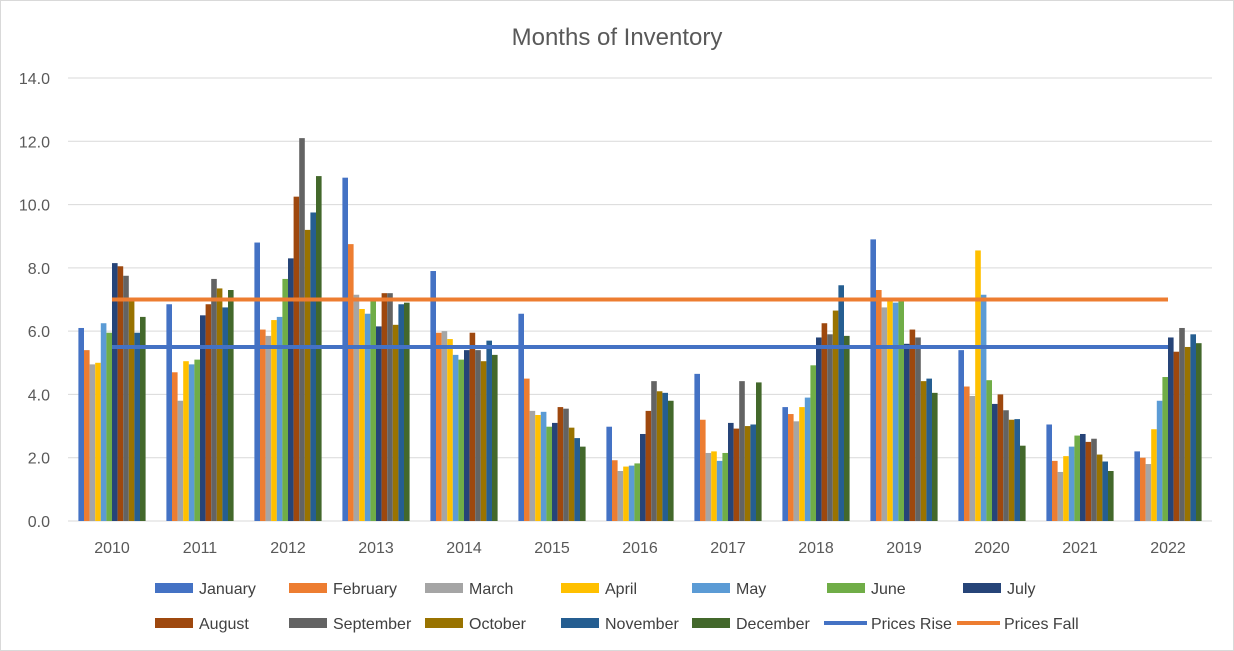  I want to click on bar-october-2014, so click(483, 441).